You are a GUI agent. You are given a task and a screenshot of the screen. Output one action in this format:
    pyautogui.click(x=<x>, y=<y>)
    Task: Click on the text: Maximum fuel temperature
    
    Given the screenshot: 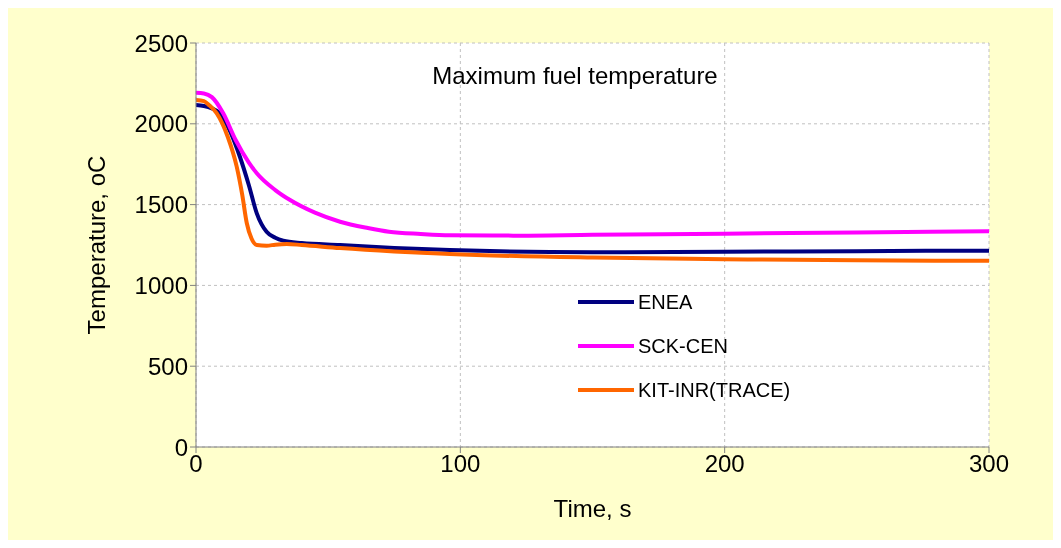 What is the action you would take?
    pyautogui.click(x=575, y=75)
    